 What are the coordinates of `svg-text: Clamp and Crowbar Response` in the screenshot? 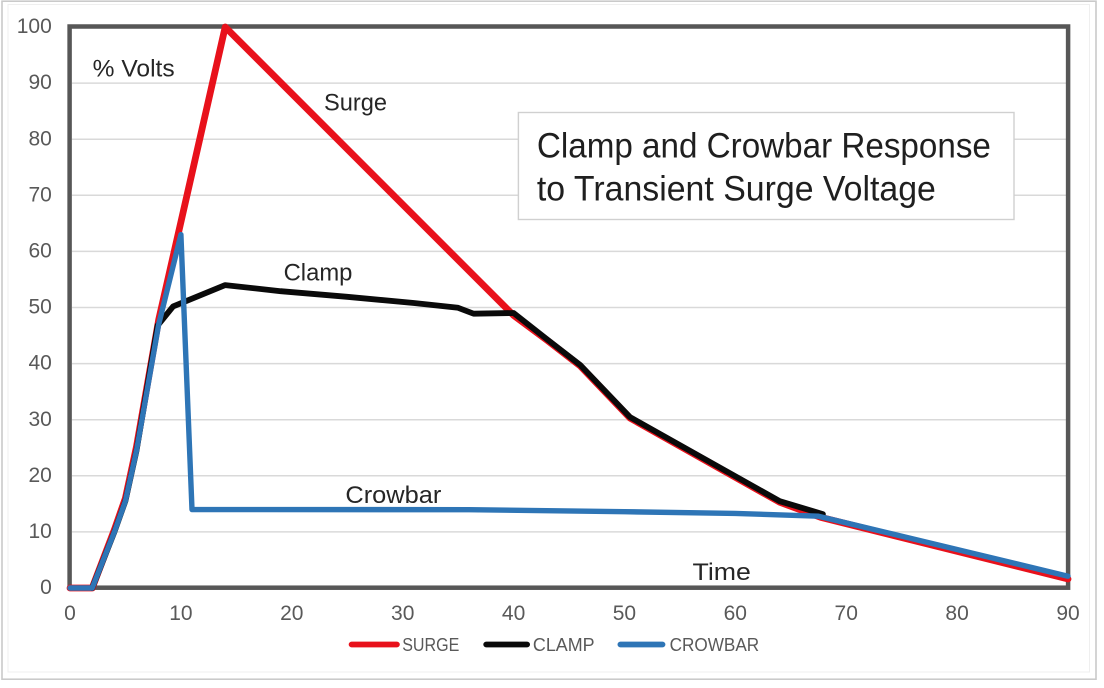 It's located at (764, 146).